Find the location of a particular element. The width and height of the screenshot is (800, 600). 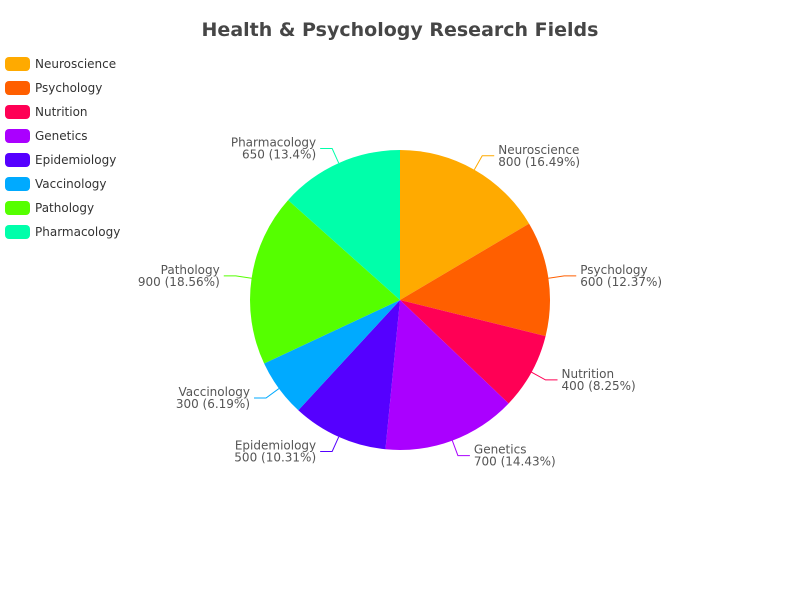

slice-label-value: 650 (13.4%) is located at coordinates (279, 154).